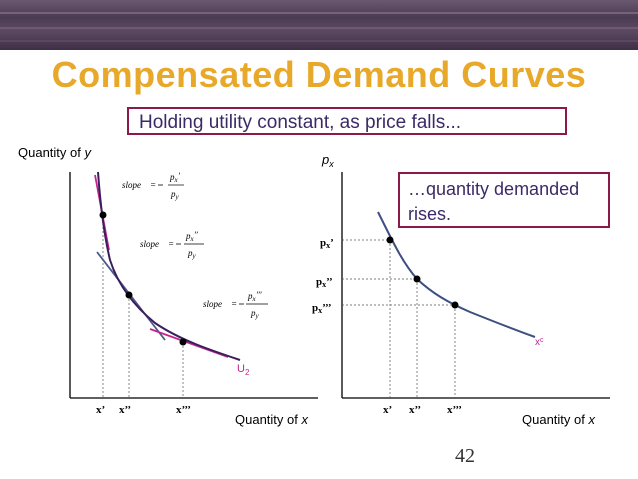 The width and height of the screenshot is (638, 479). I want to click on right-x-tick-3: x’’’, so click(454, 410).